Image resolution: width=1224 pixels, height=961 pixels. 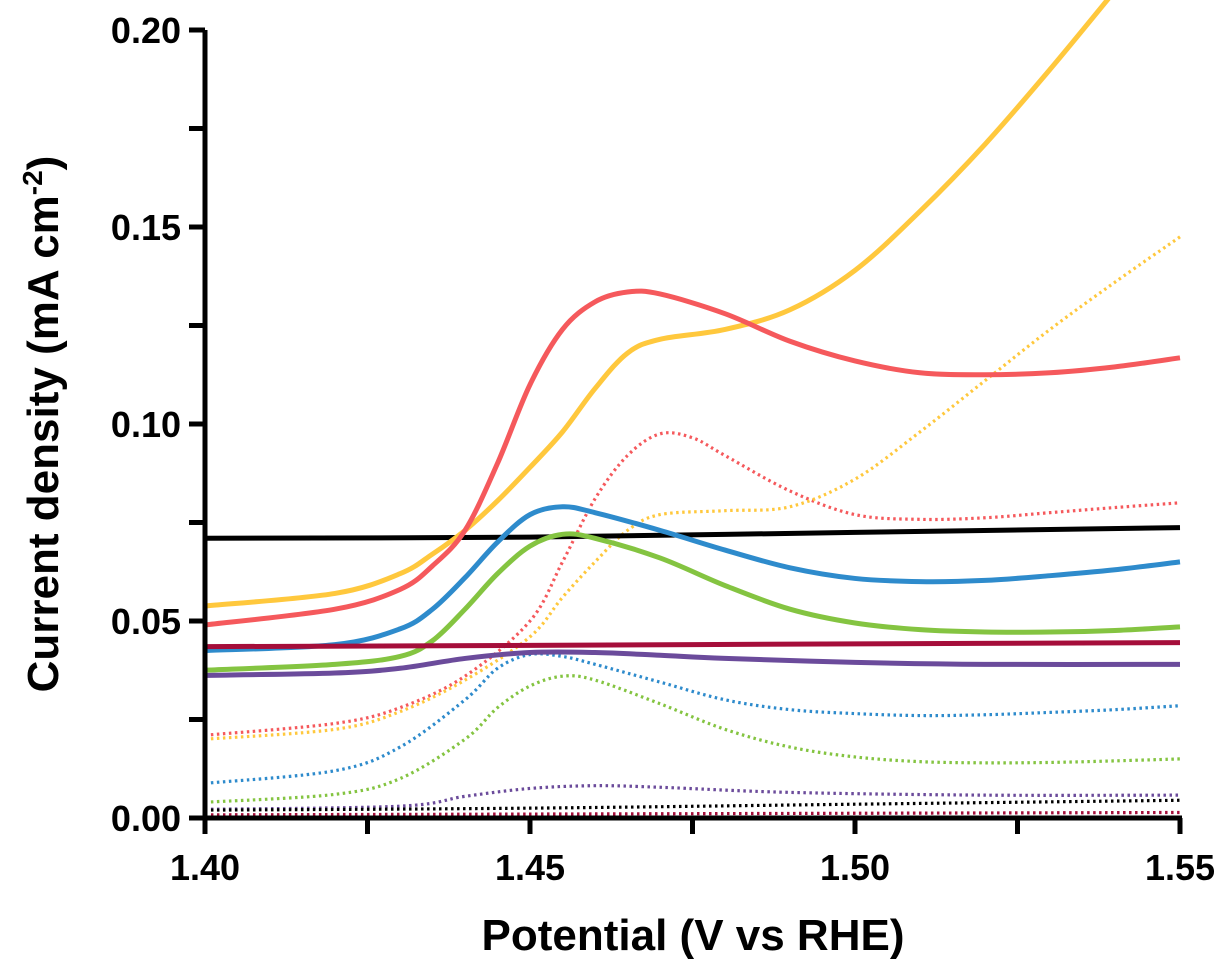 What do you see at coordinates (693, 813) in the screenshot?
I see `series-13-dotted-line` at bounding box center [693, 813].